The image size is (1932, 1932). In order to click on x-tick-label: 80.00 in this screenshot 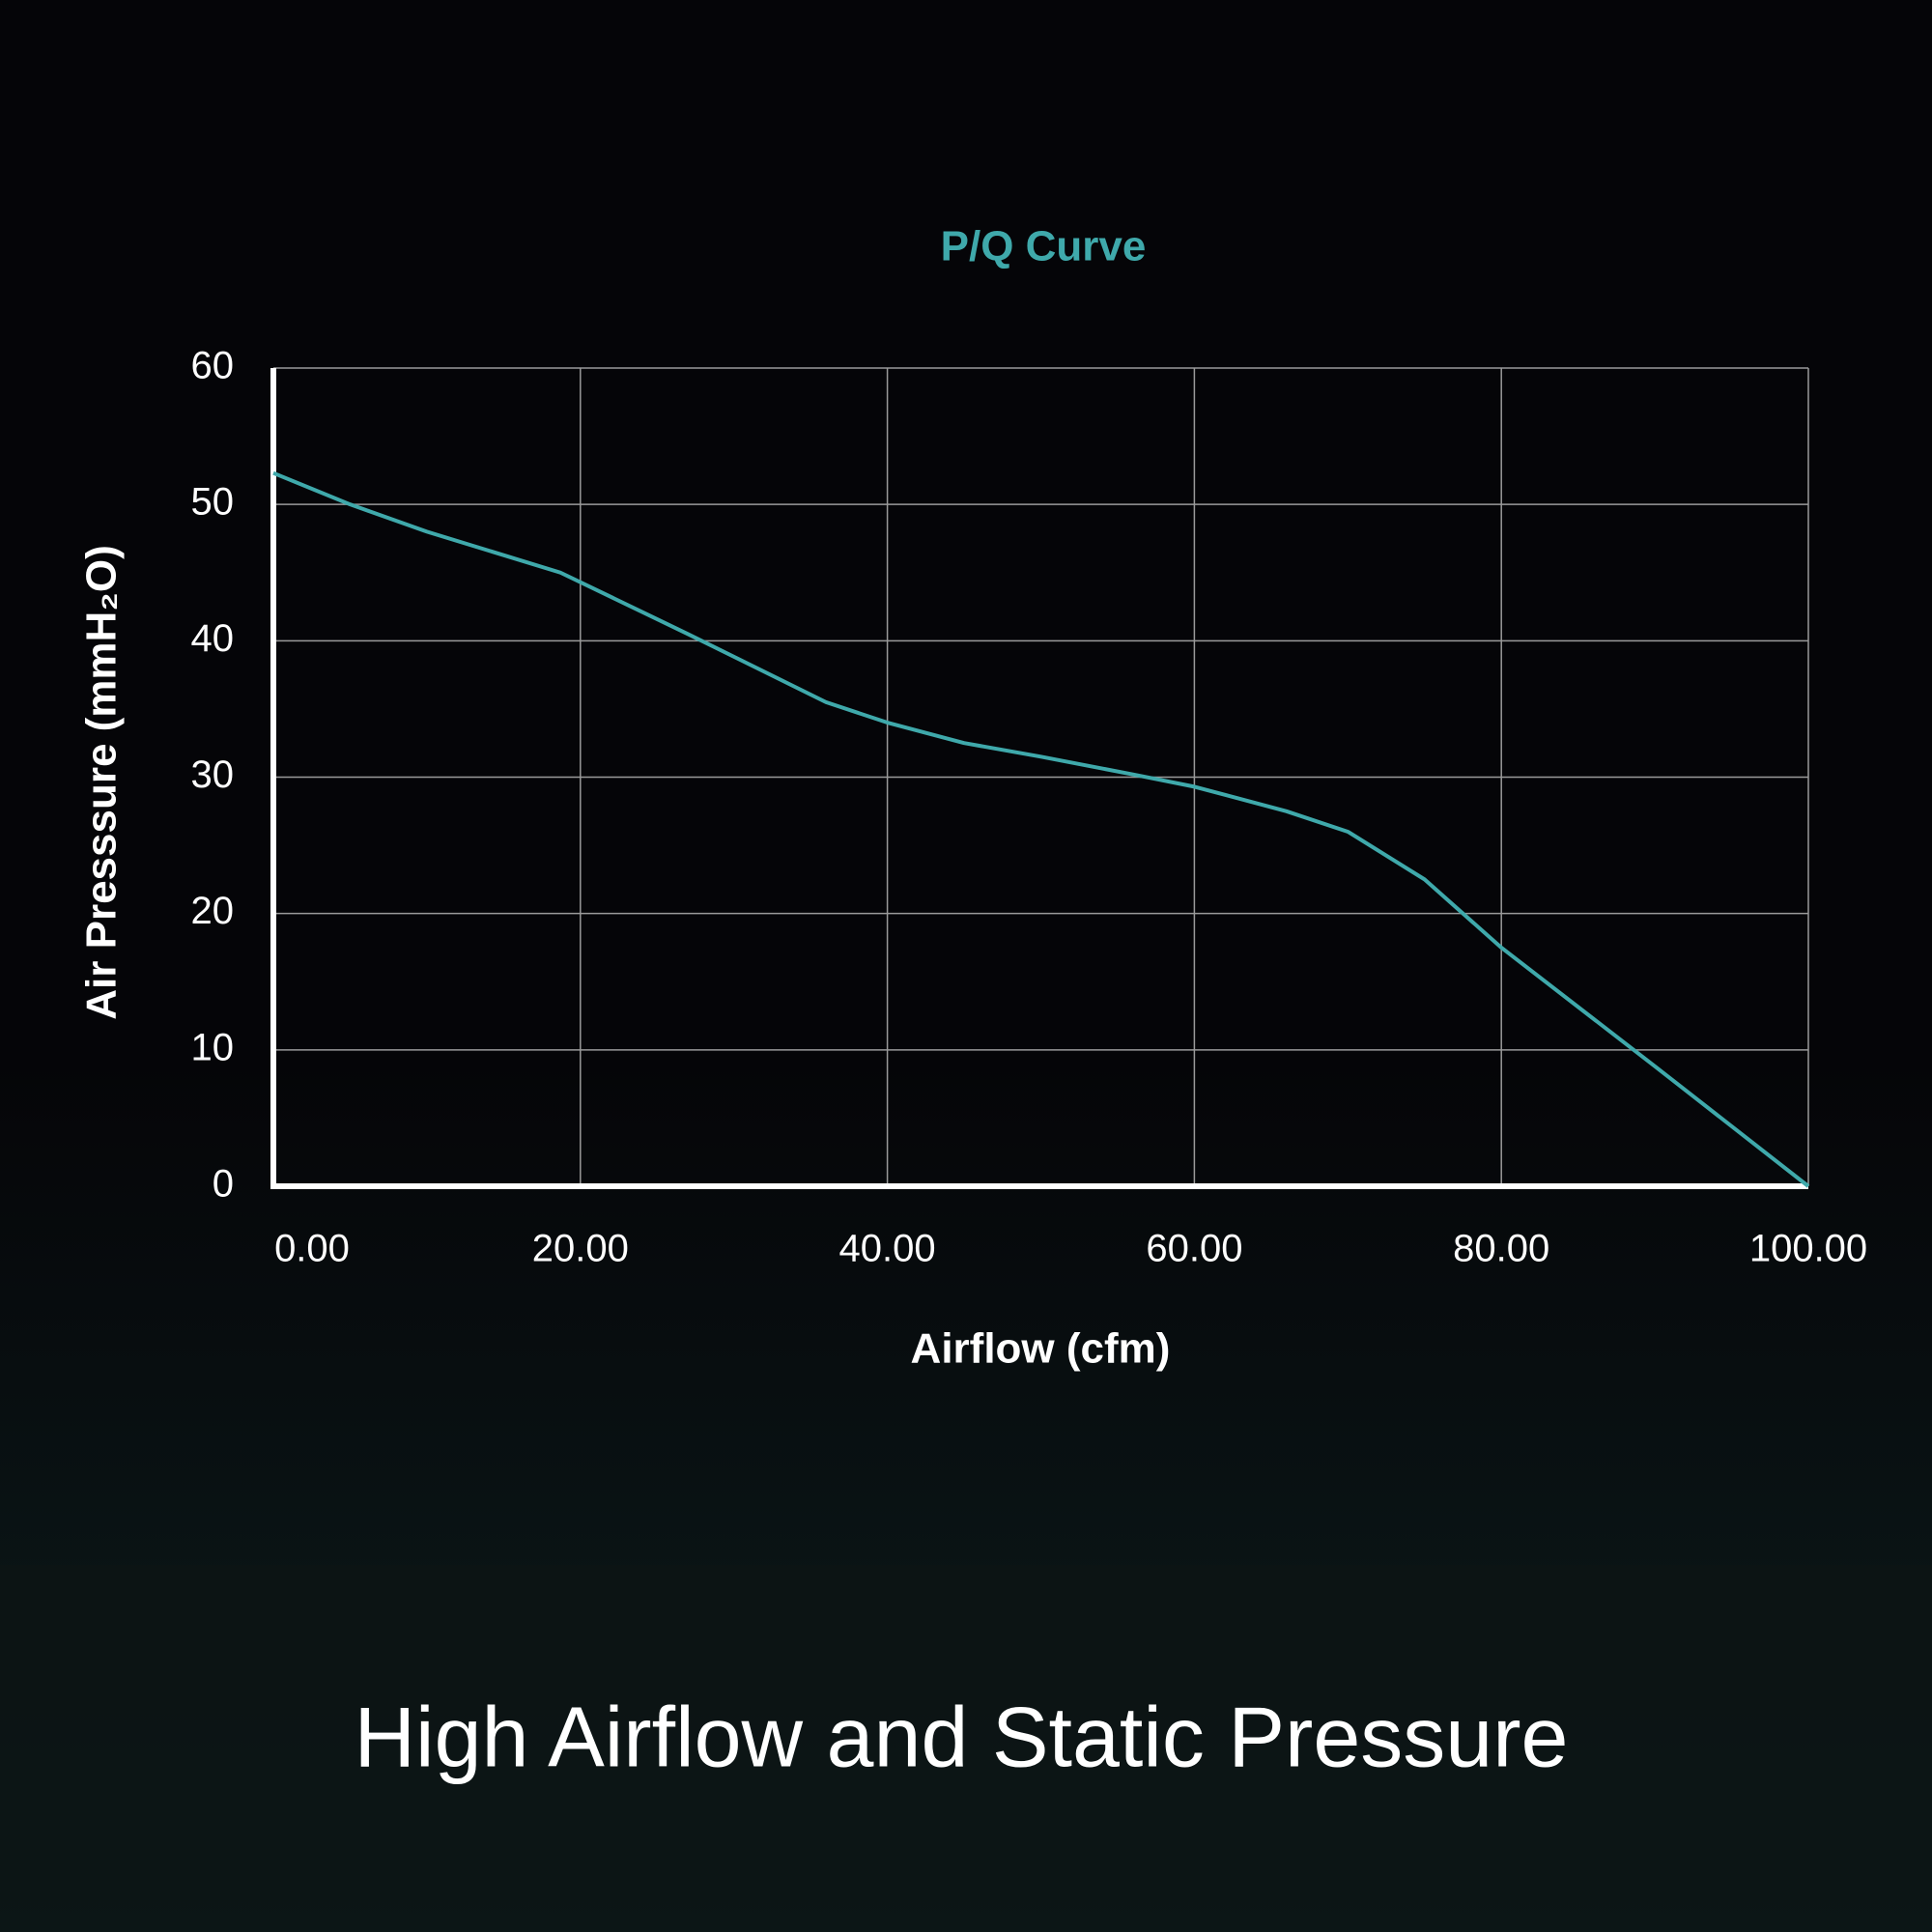, I will do `click(1501, 1249)`.